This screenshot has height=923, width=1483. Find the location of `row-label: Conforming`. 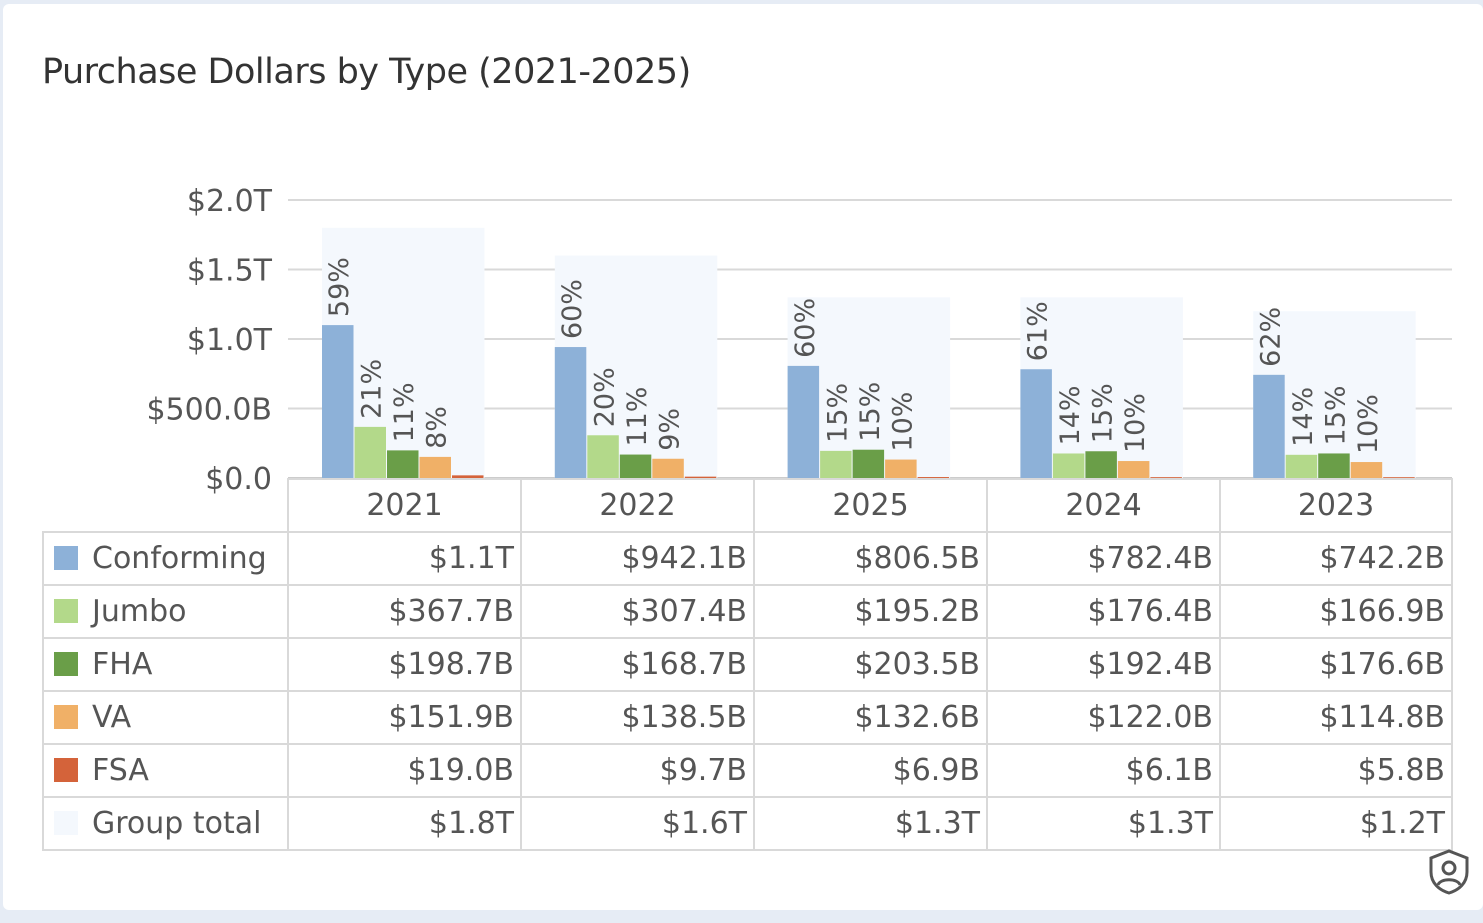

row-label: Conforming is located at coordinates (165, 558).